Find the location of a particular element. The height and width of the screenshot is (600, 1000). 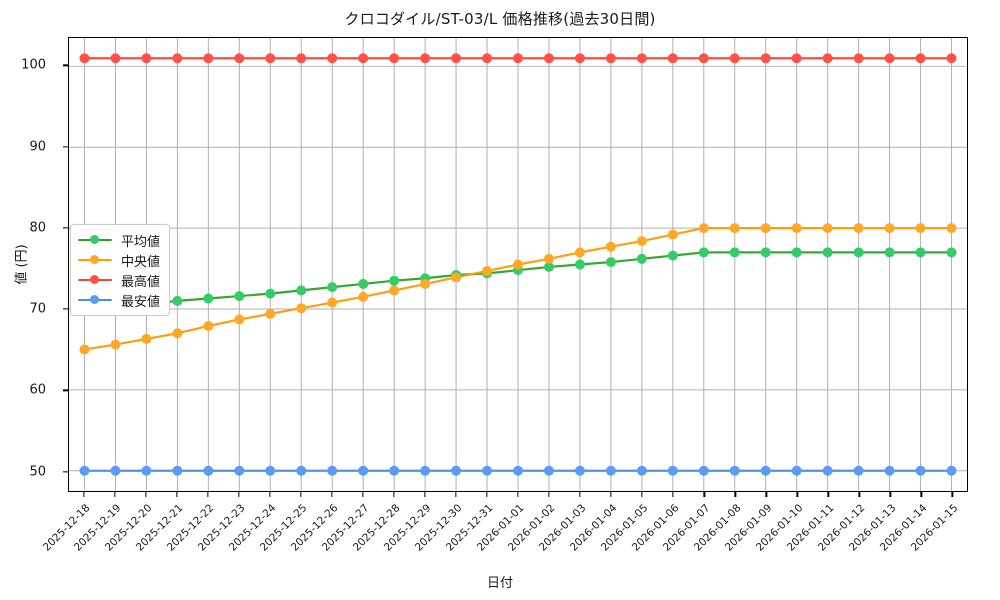

y-axis-tick-label: 80 is located at coordinates (37, 228).